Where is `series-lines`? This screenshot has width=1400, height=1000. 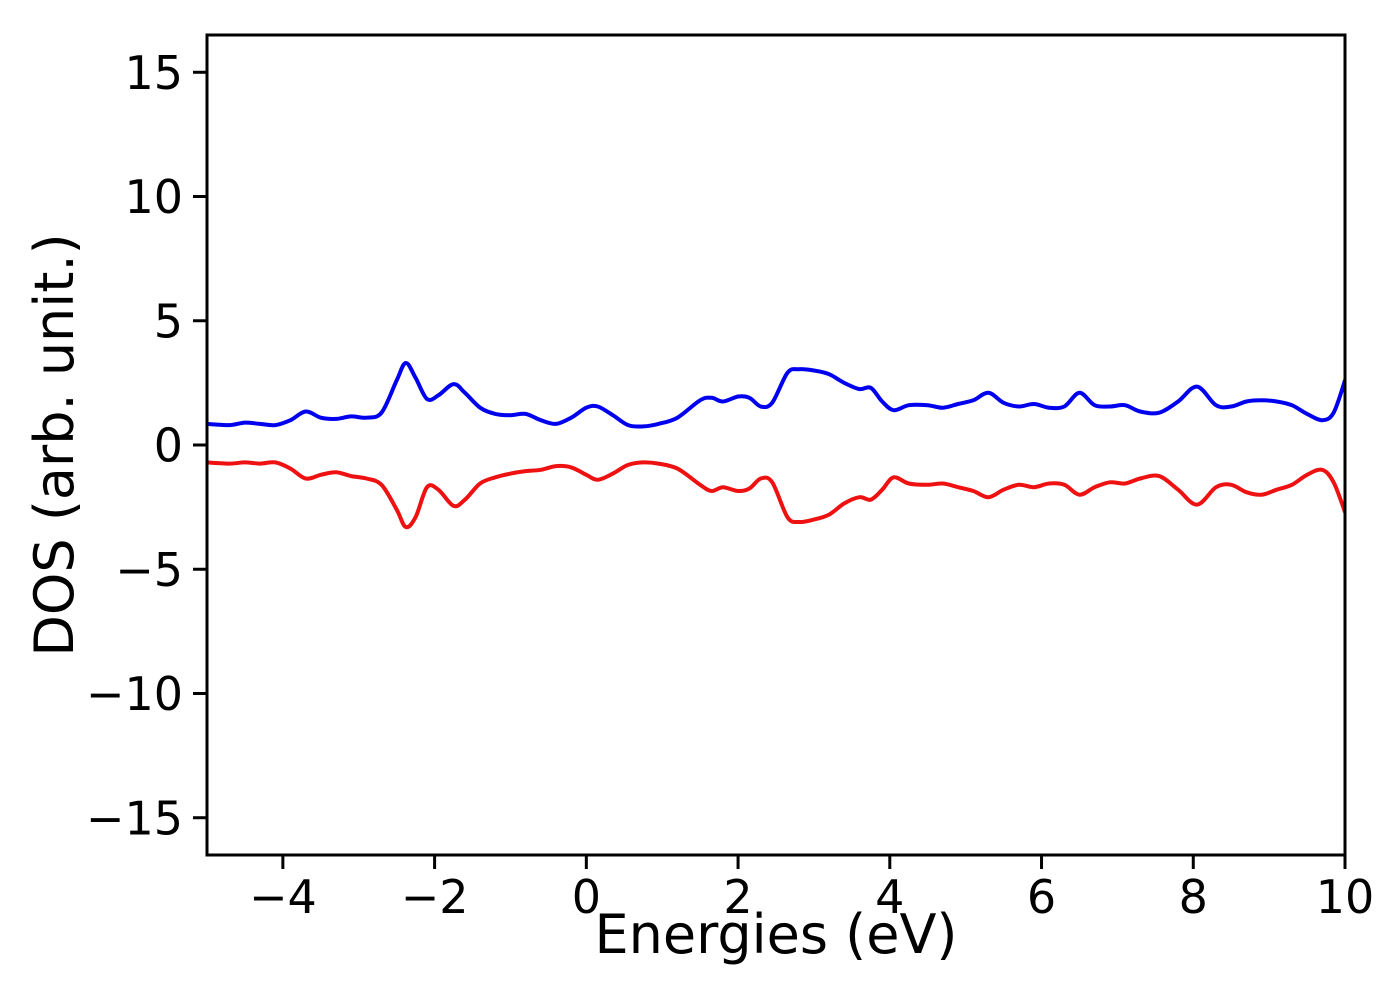
series-lines is located at coordinates (776, 445).